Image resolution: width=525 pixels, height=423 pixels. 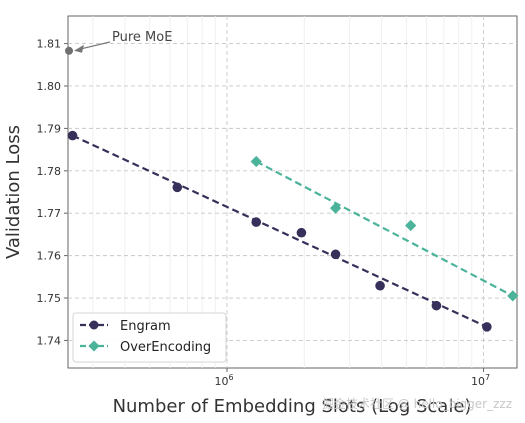 I want to click on y-tick-label: 1.79, so click(x=49, y=128).